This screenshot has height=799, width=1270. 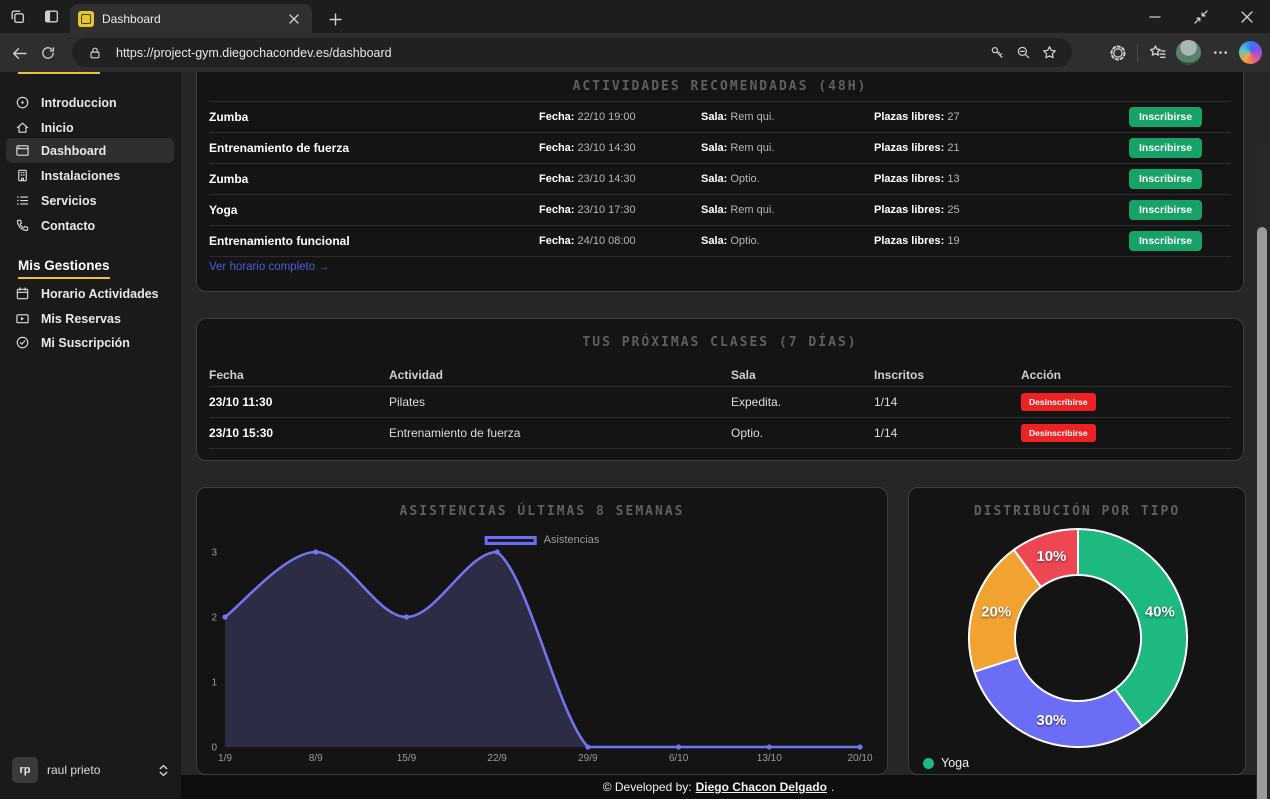 I want to click on check-circle-icon, so click(x=22, y=342).